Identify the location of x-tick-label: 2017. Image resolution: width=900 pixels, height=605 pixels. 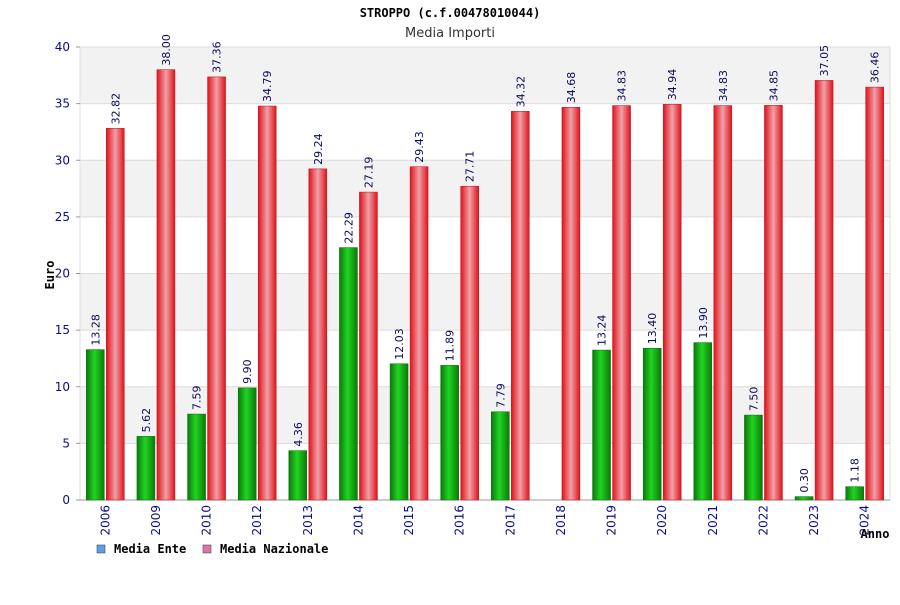
(510, 520).